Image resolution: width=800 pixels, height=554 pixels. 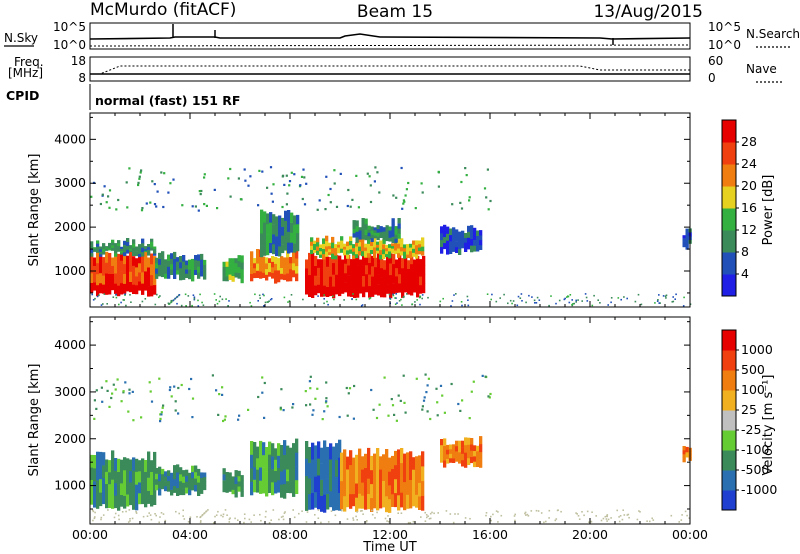 I want to click on nave-trace, so click(x=390, y=70).